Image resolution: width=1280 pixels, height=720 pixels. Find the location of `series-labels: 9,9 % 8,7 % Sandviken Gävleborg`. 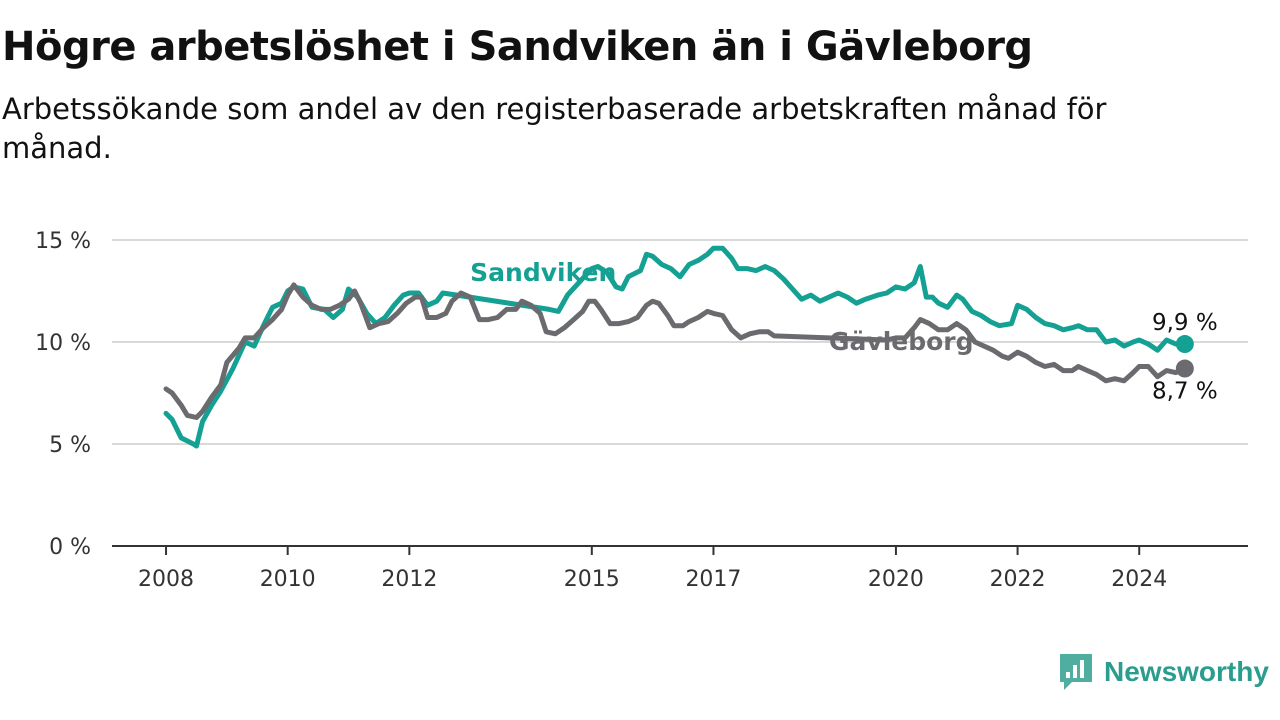

series-labels: 9,9 % 8,7 % Sandviken Gävleborg is located at coordinates (844, 331).